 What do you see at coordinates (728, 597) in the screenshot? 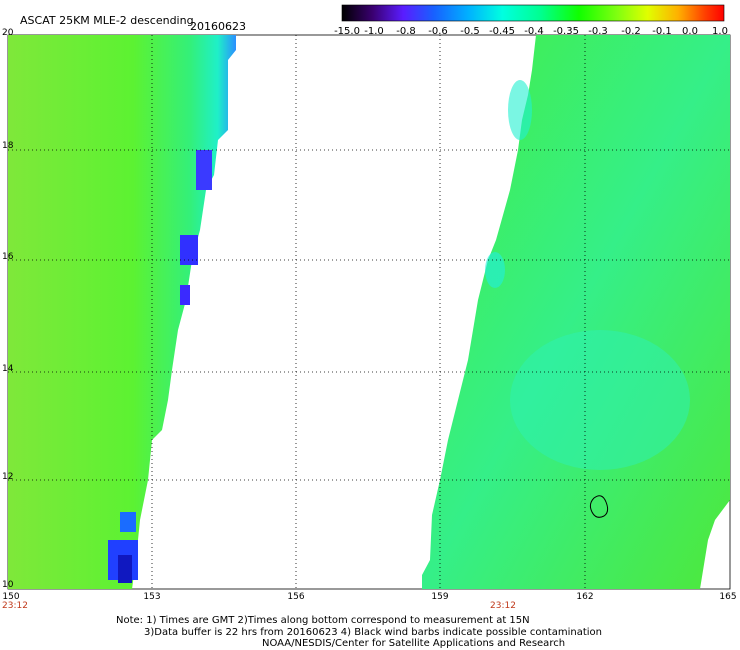
I see `lon-label: 165` at bounding box center [728, 597].